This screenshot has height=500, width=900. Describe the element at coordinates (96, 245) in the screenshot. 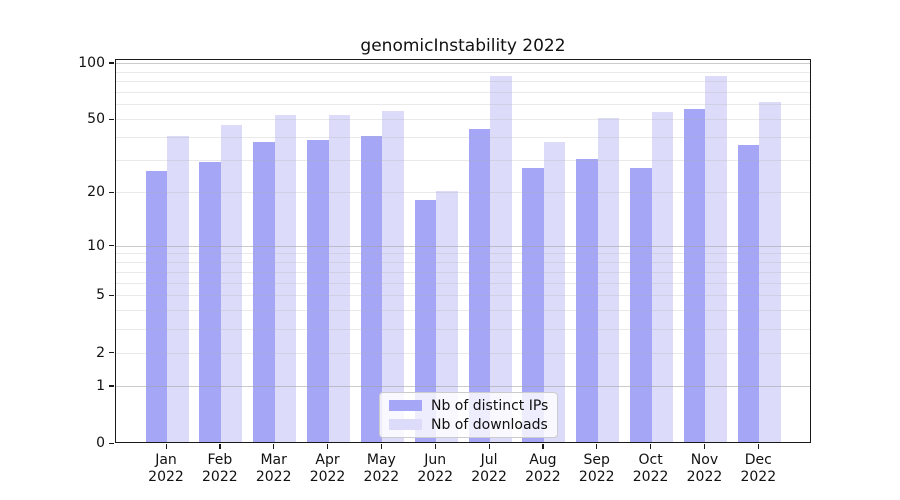

I see `y-tick-label-10: 10` at that location.